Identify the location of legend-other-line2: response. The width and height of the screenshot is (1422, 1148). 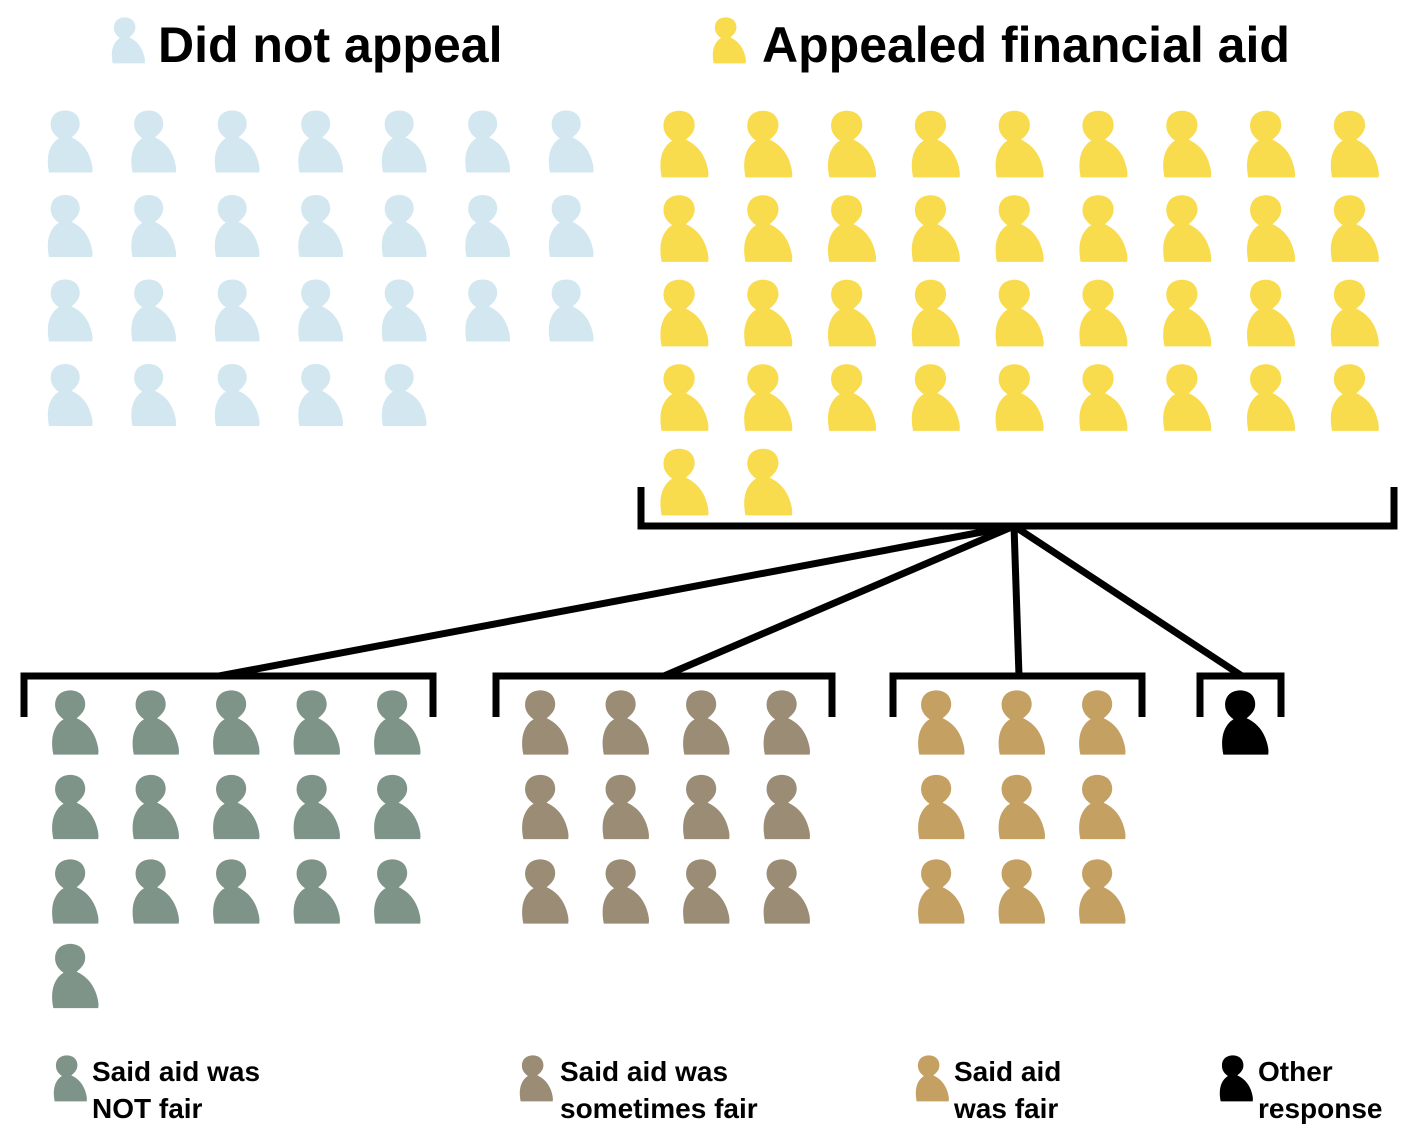
(1320, 1108).